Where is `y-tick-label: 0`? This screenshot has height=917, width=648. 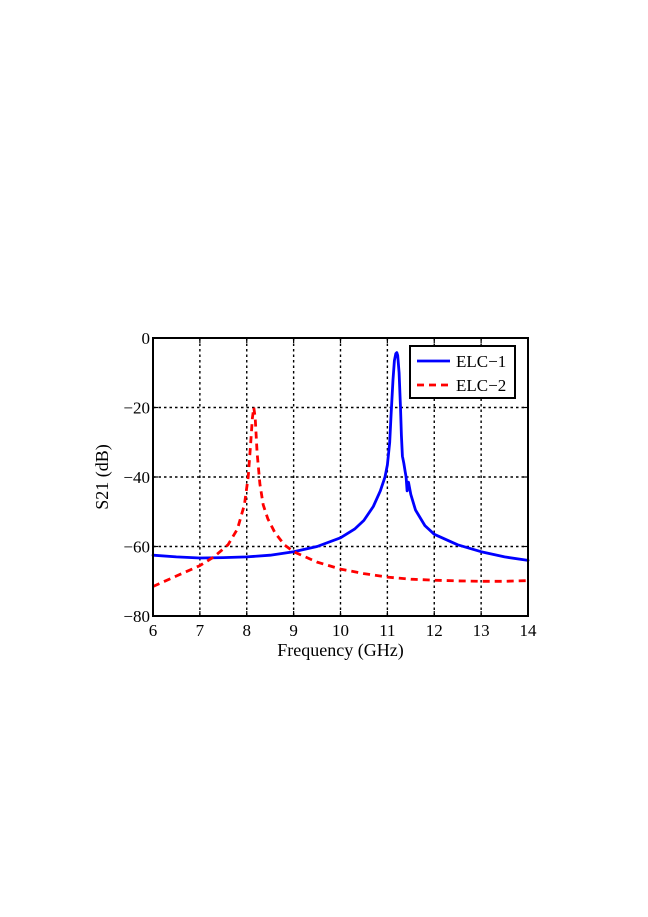
y-tick-label: 0 is located at coordinates (146, 338).